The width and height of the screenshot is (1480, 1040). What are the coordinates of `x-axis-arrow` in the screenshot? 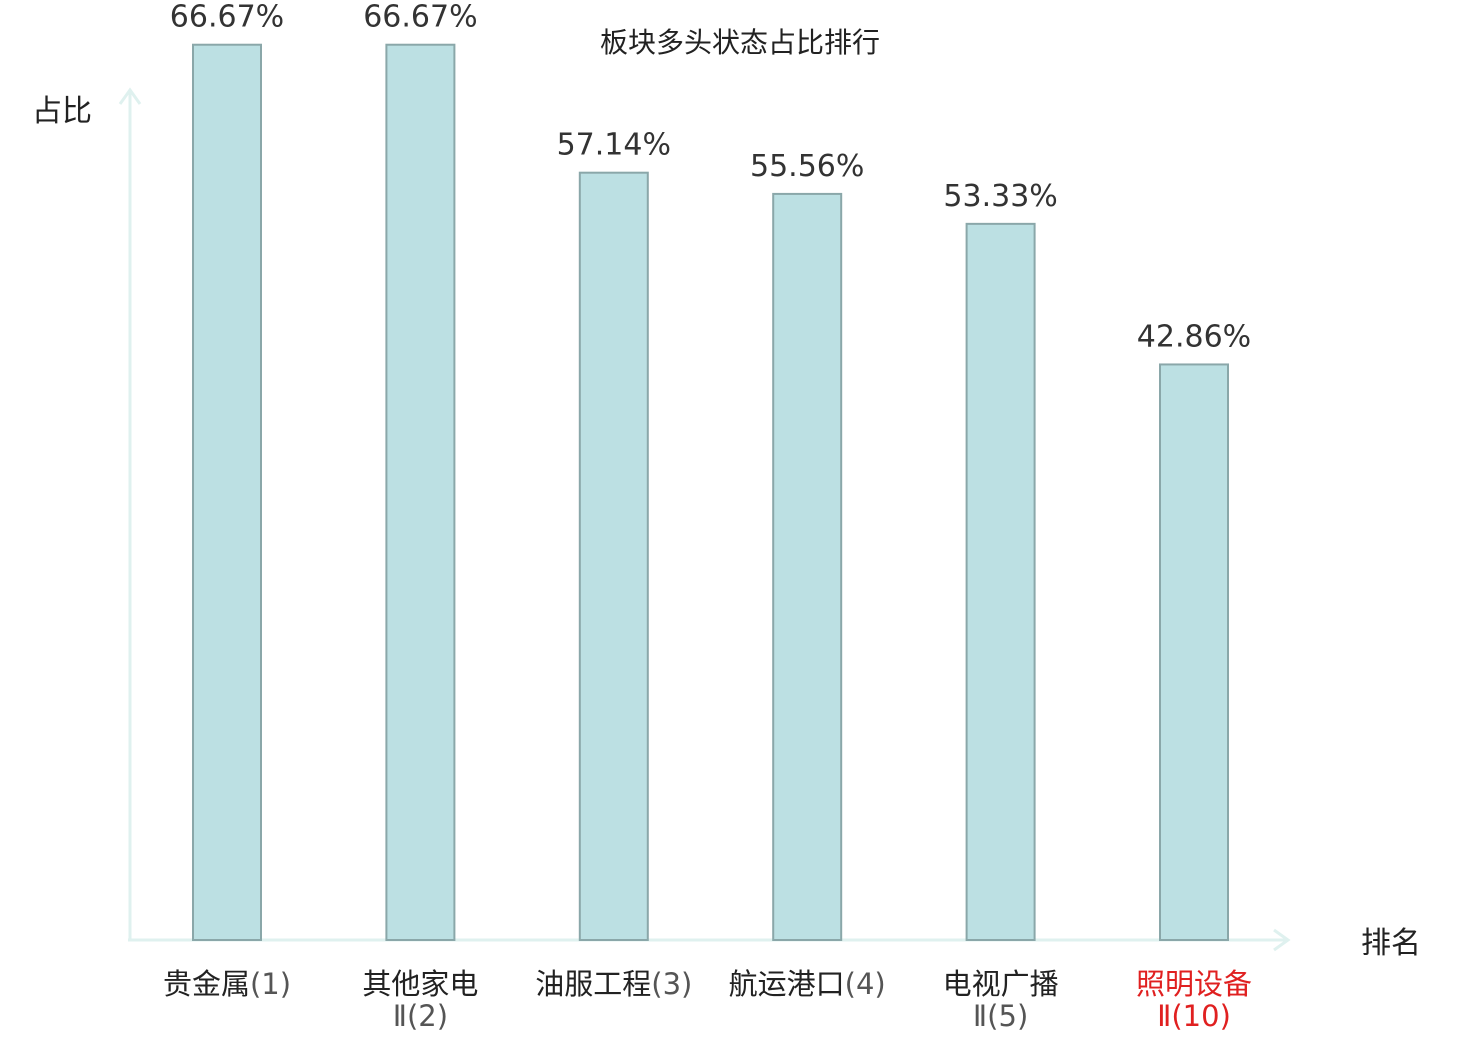 It's located at (1282, 940).